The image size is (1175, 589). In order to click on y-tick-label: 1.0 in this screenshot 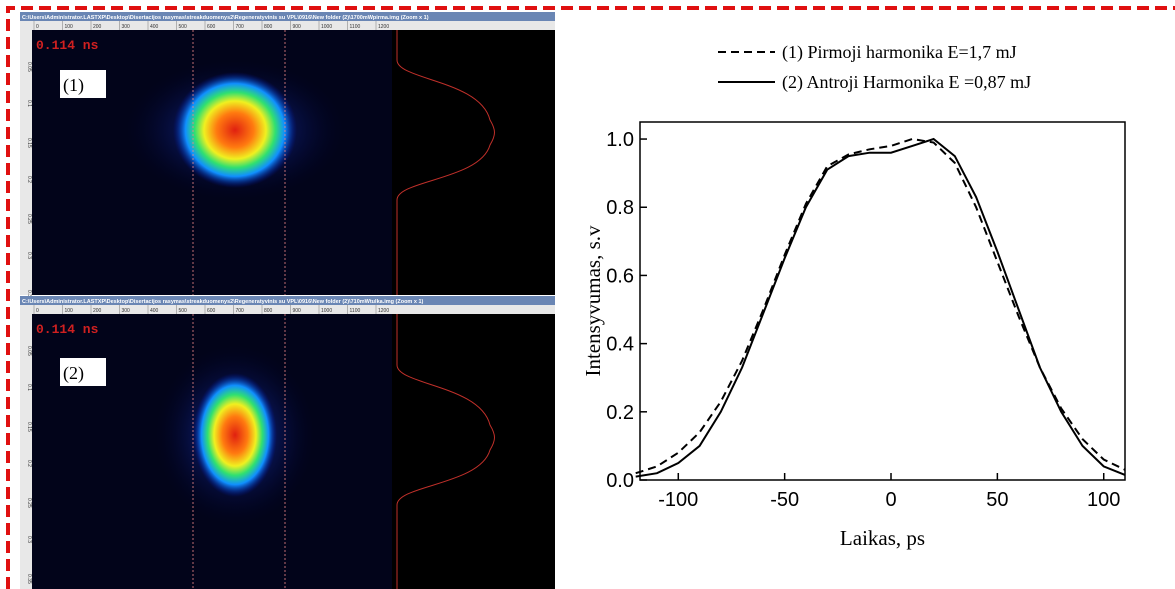, I will do `click(620, 140)`.